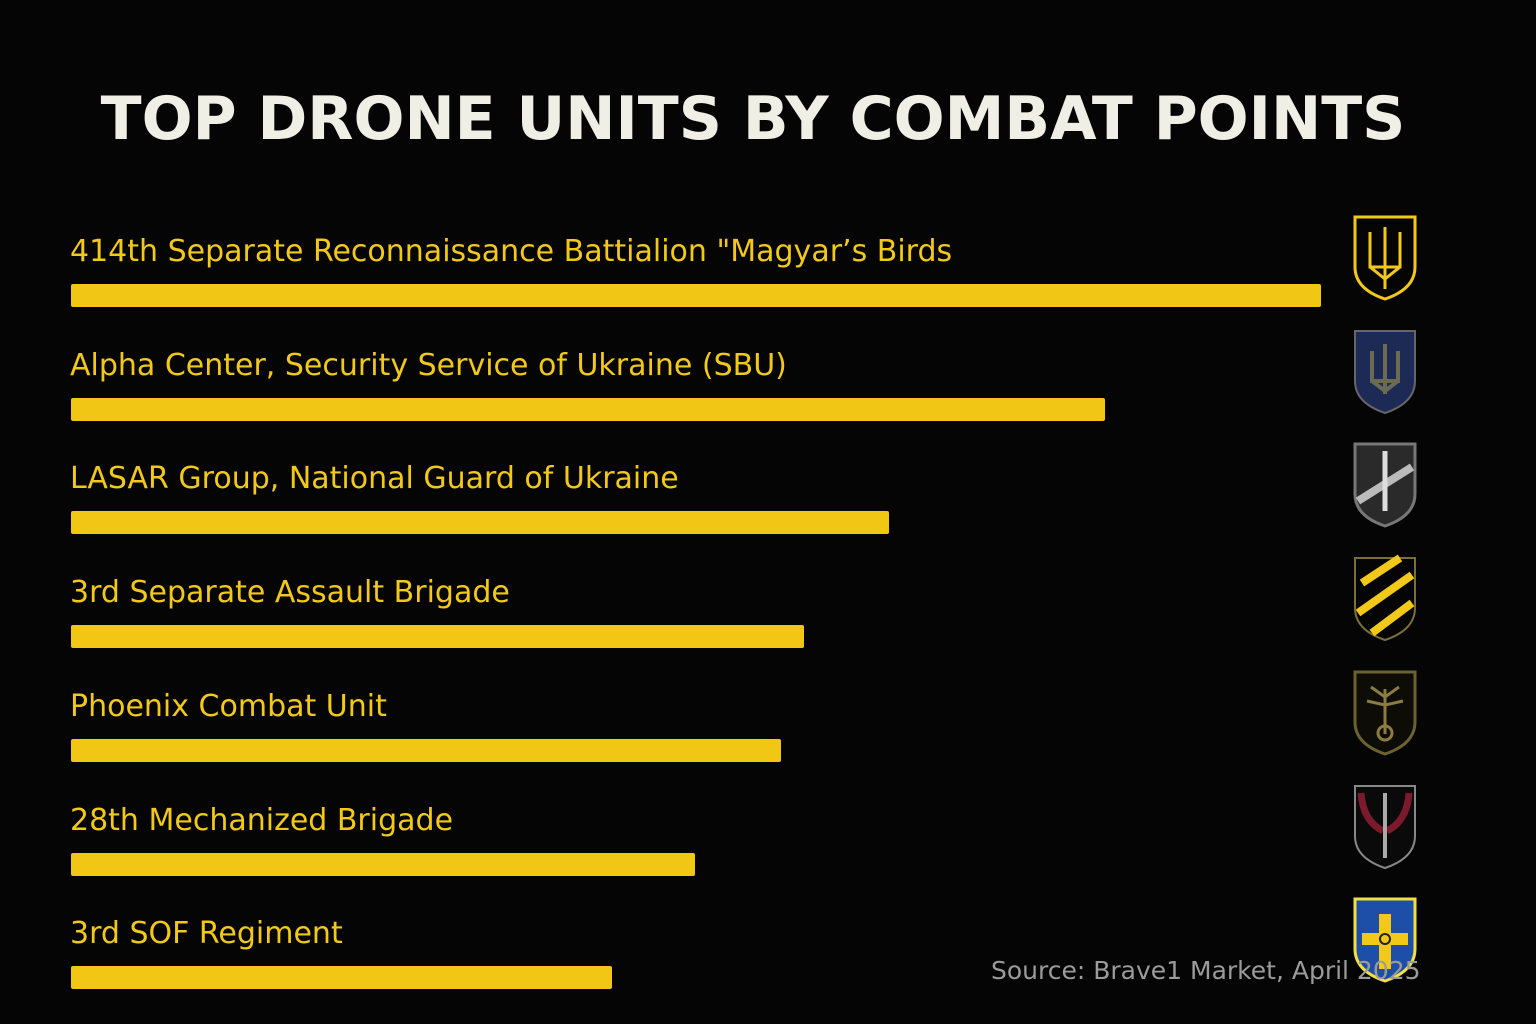 The width and height of the screenshot is (1536, 1024). Describe the element at coordinates (1385, 371) in the screenshot. I see `sbu-shield-icon` at that location.